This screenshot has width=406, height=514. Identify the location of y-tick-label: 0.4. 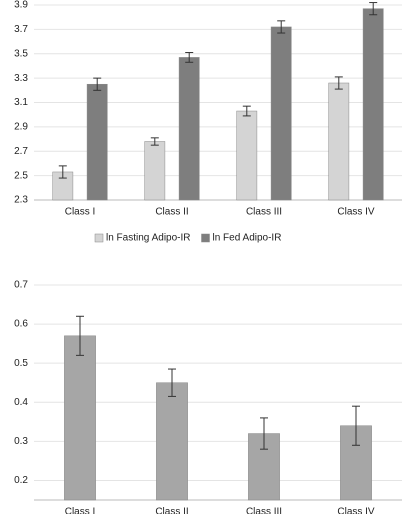
(21, 402).